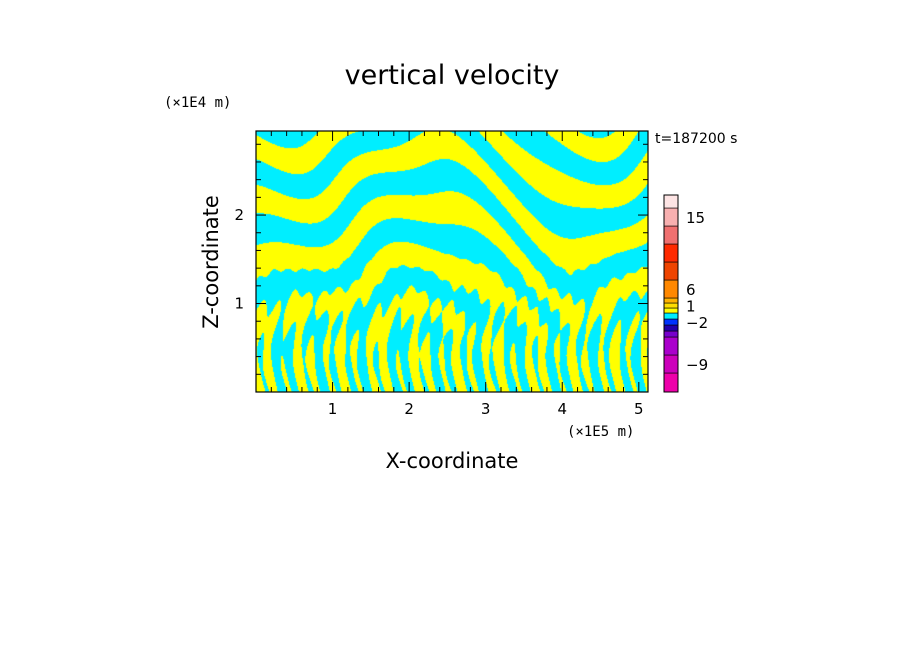 The height and width of the screenshot is (654, 904). I want to click on x-tick-label: 3, so click(486, 409).